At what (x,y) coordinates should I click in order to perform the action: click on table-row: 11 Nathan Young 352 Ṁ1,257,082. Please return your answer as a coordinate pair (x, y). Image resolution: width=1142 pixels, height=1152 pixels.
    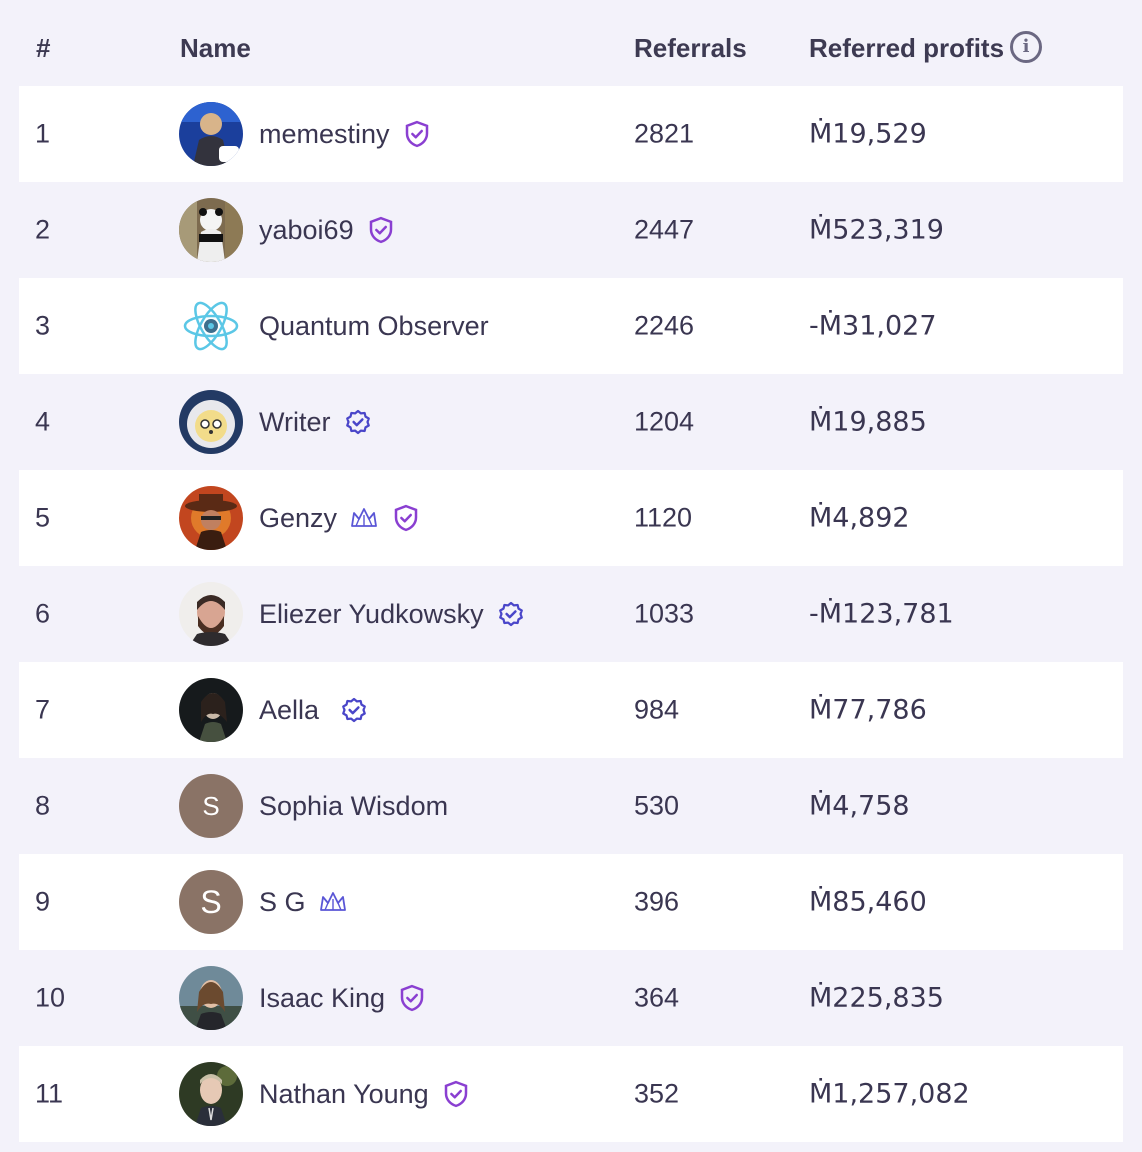
    Looking at the image, I should click on (571, 1094).